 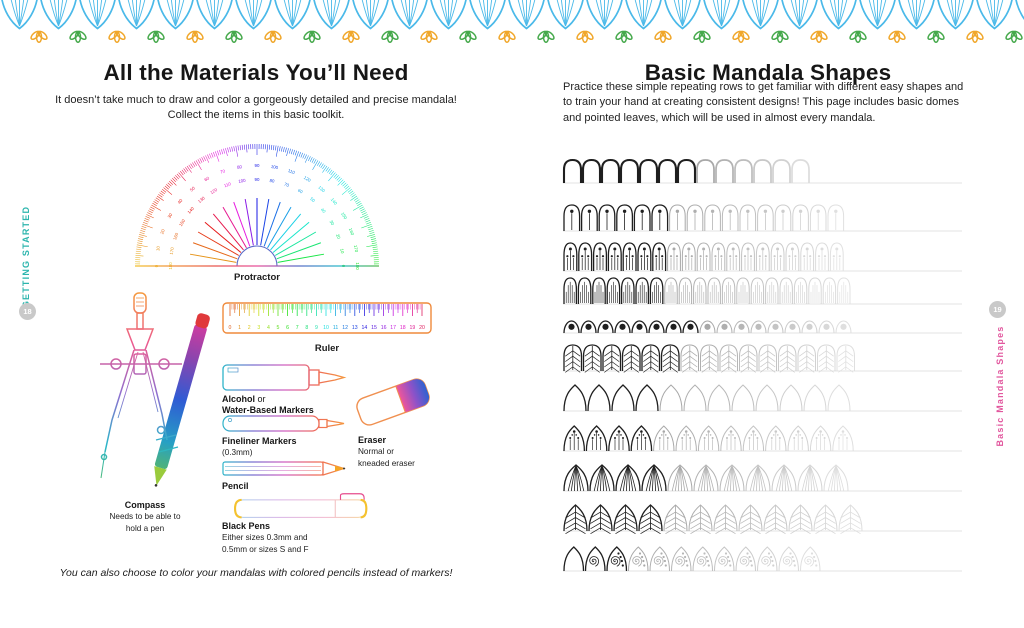 I want to click on svg-text: 8, so click(x=306, y=328).